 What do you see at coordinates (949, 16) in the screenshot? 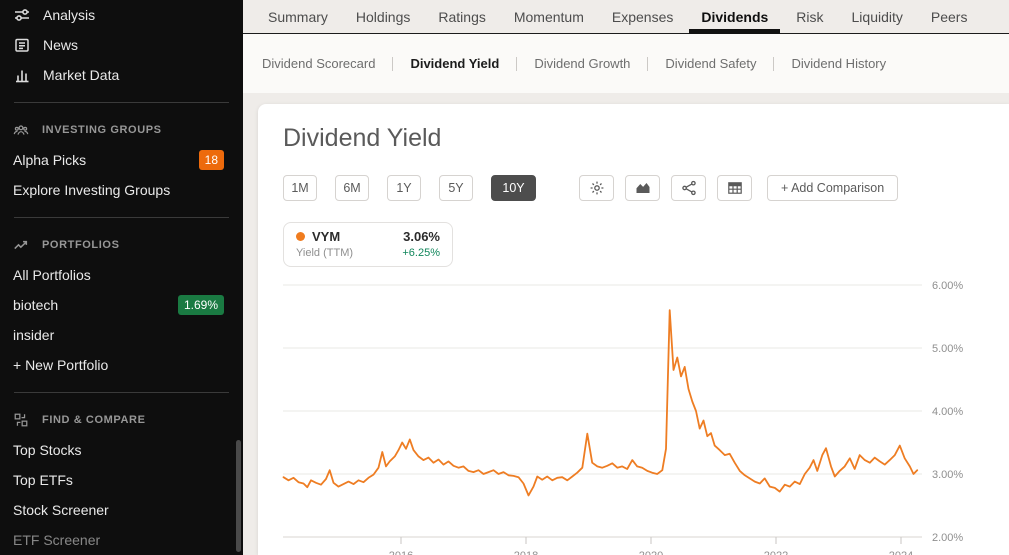
I see `tab-peers: Peers` at bounding box center [949, 16].